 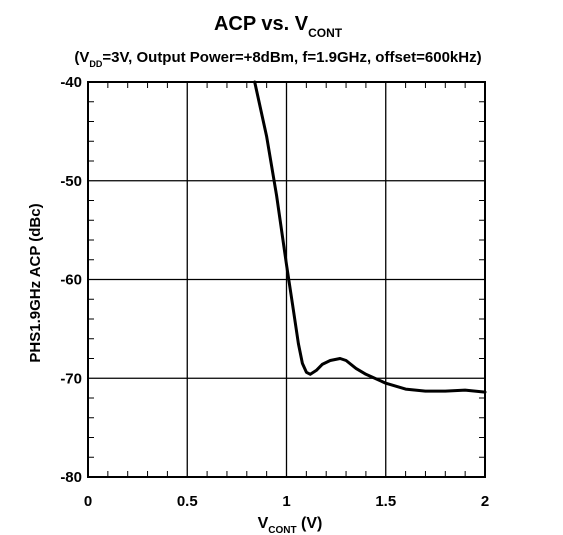 What do you see at coordinates (385, 501) in the screenshot?
I see `x-tick-label-3: 1.5` at bounding box center [385, 501].